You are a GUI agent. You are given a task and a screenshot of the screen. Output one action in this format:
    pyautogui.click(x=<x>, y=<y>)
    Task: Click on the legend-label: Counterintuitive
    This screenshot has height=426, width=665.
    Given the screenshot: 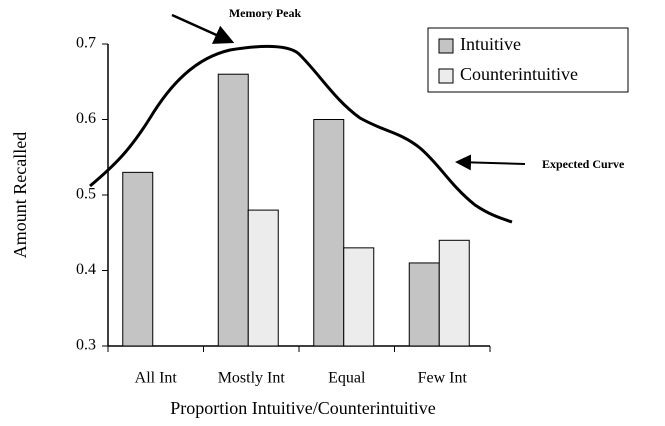 What is the action you would take?
    pyautogui.click(x=519, y=74)
    